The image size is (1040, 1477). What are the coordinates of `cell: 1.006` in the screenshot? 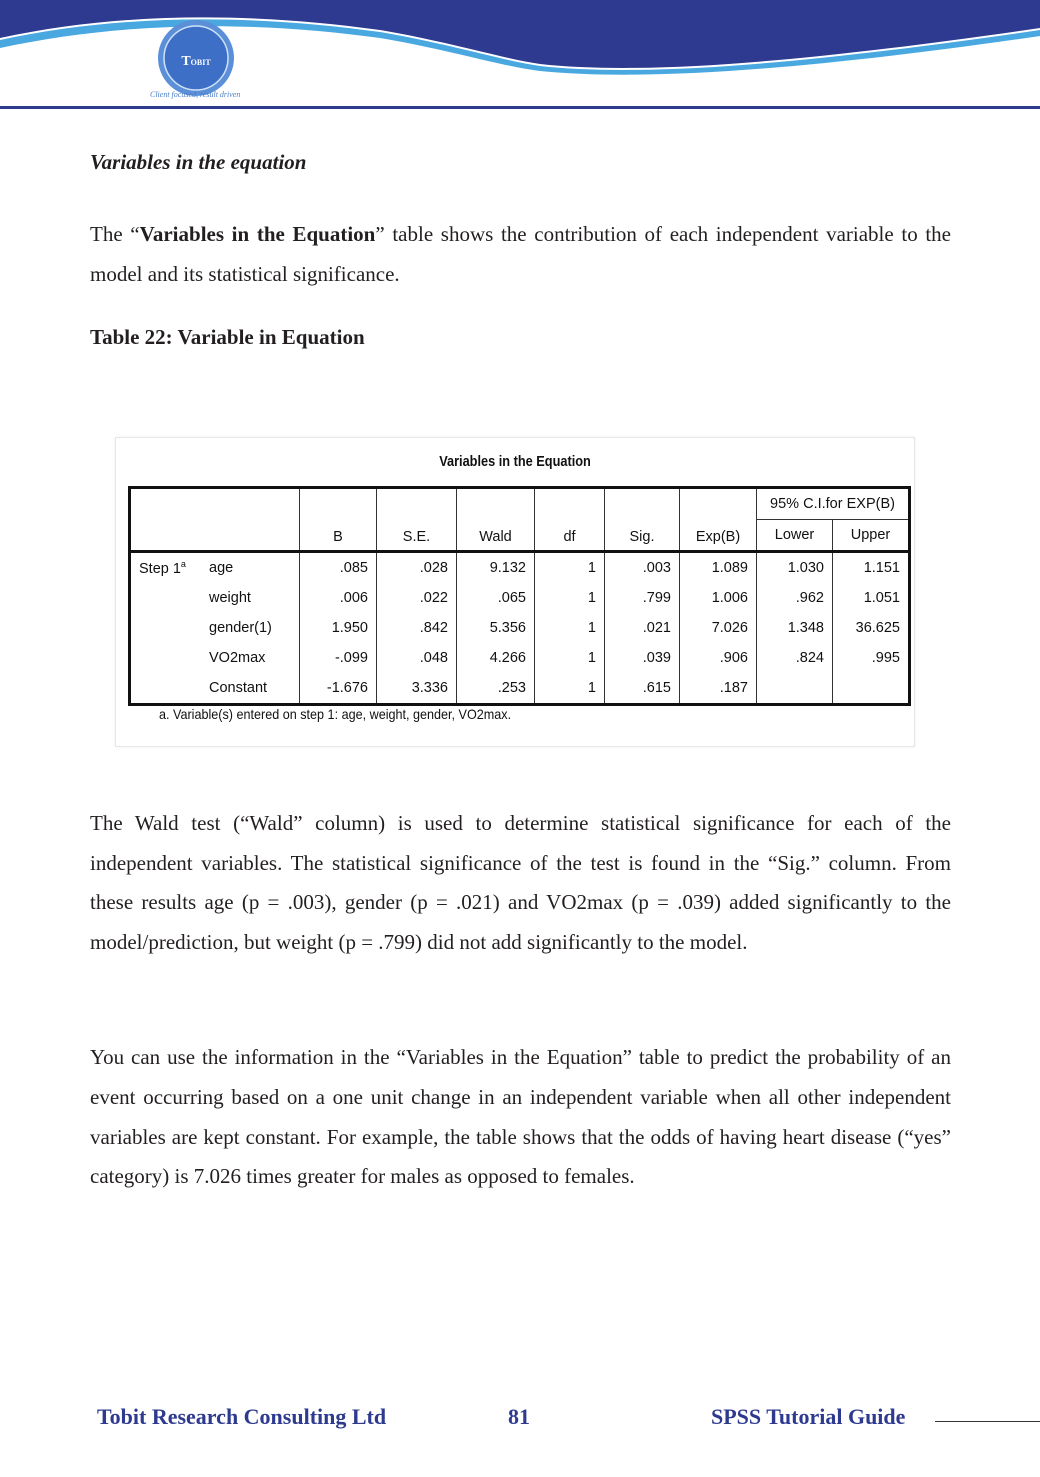 It's located at (718, 598).